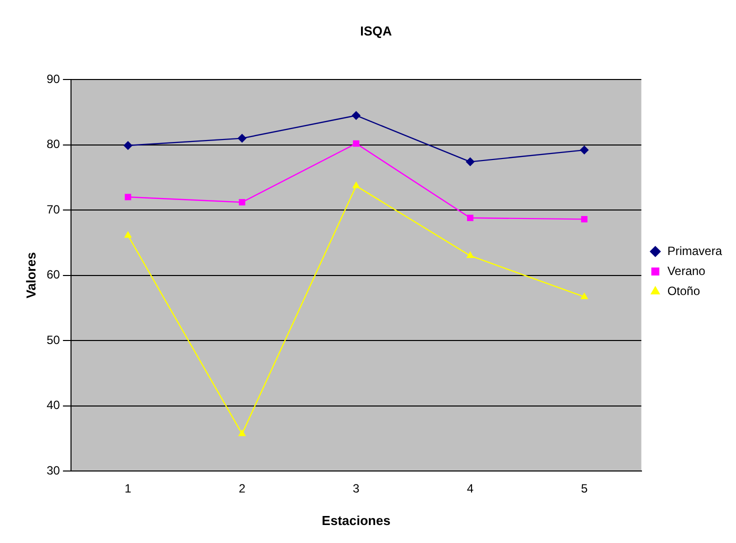  What do you see at coordinates (694, 251) in the screenshot?
I see `legend-label: Primavera` at bounding box center [694, 251].